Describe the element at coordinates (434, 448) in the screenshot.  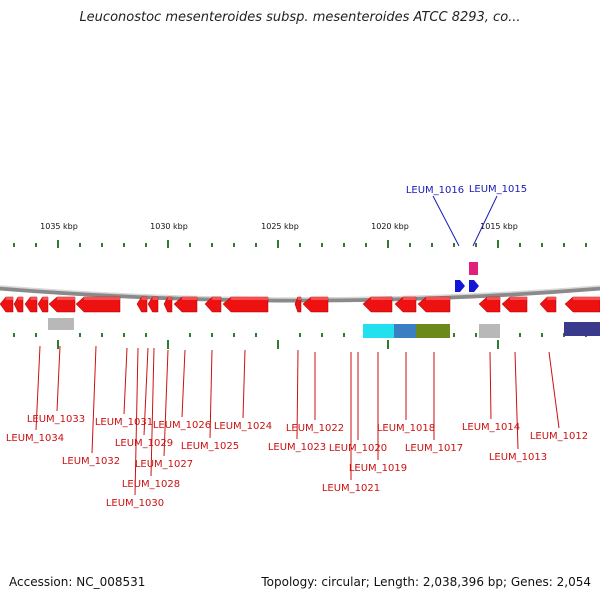
I see `gene-label: LEUM_1017` at that location.